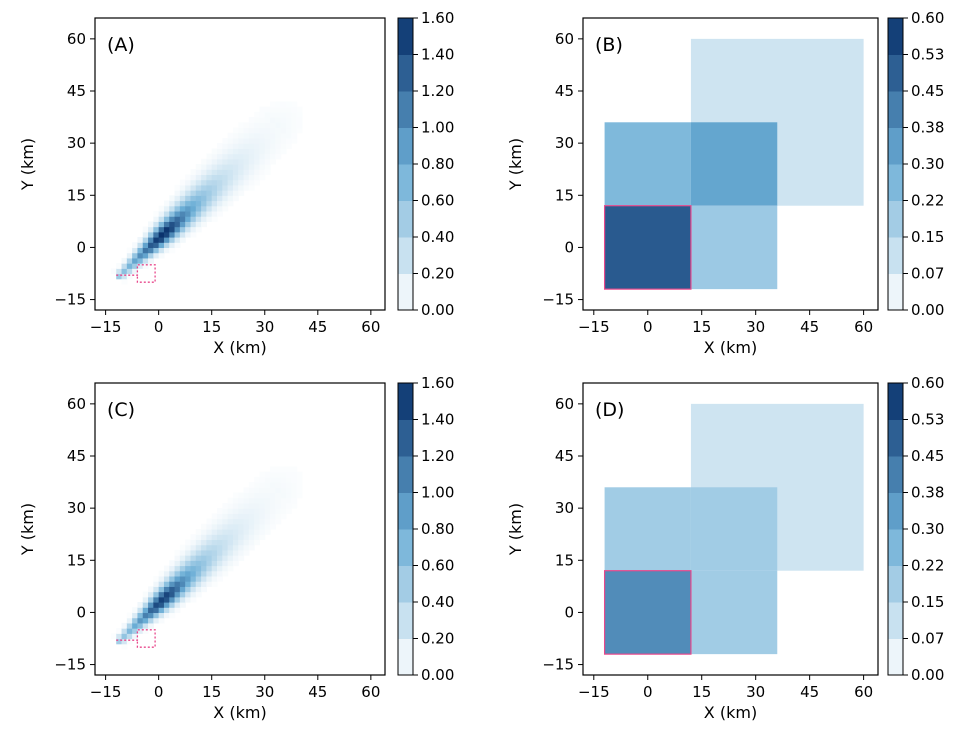 The image size is (959, 731). What do you see at coordinates (159, 327) in the screenshot?
I see `x-tick-label: 0` at bounding box center [159, 327].